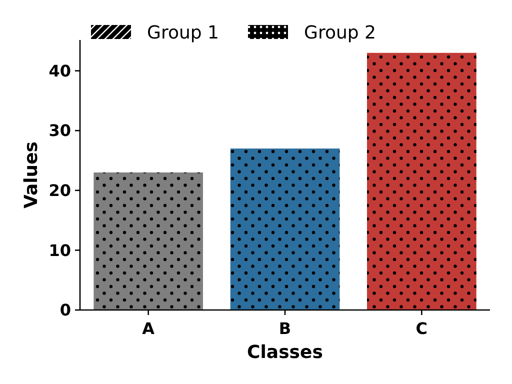 The height and width of the screenshot is (384, 512). I want to click on y-axis-title: Values, so click(31, 175).